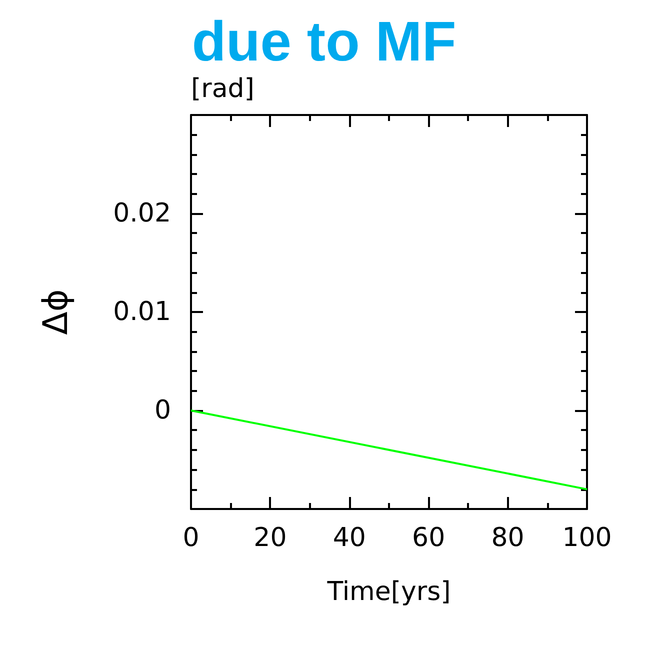  Describe the element at coordinates (429, 538) in the screenshot. I see `x-tick-label: 60` at that location.